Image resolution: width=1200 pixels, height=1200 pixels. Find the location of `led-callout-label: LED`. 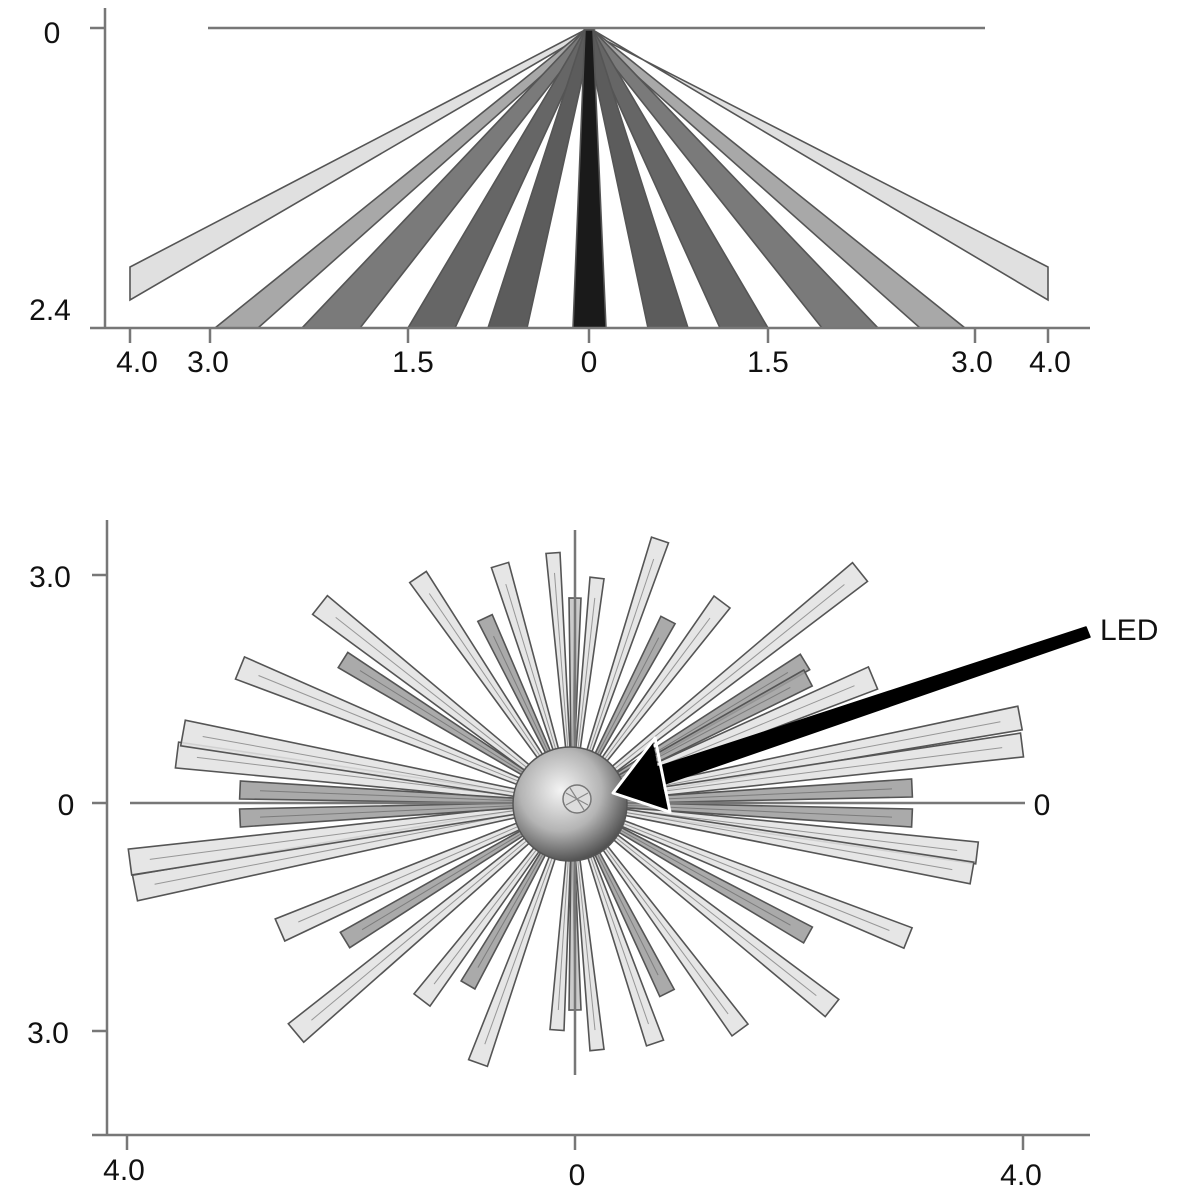

led-callout-label: LED is located at coordinates (1129, 630).